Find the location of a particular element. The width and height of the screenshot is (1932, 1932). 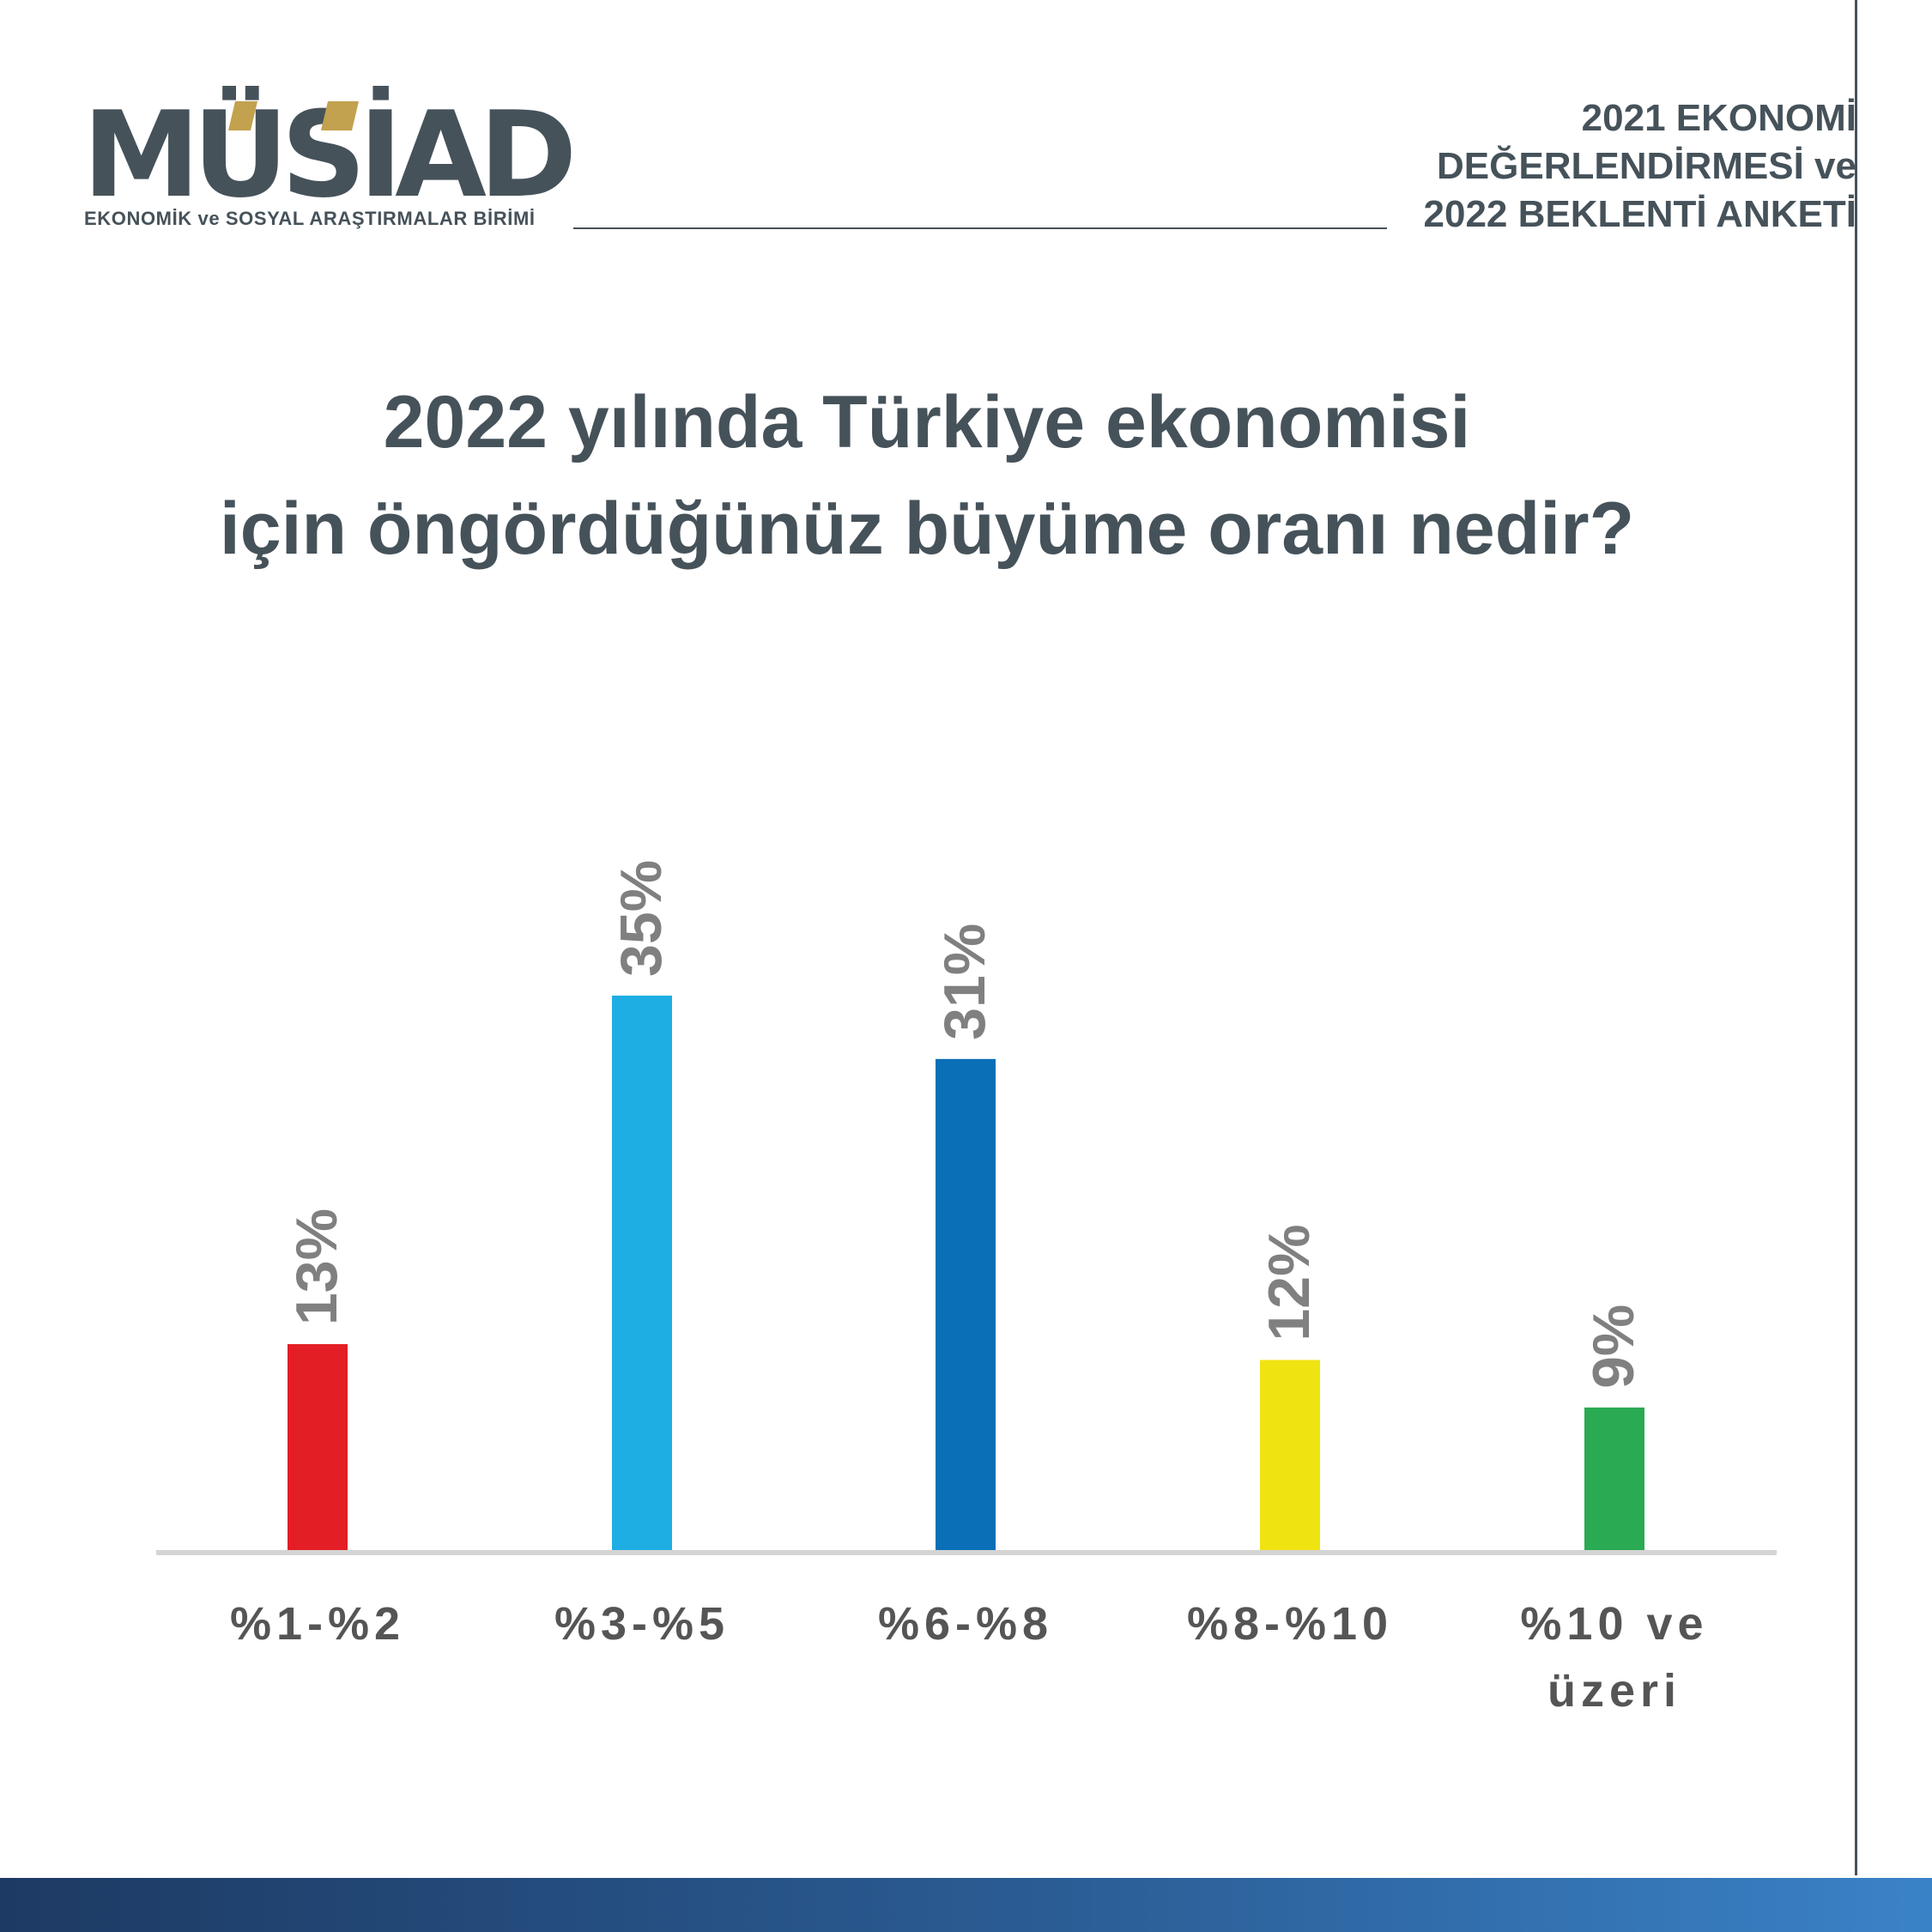

logo-accent-icon is located at coordinates (294, 116).